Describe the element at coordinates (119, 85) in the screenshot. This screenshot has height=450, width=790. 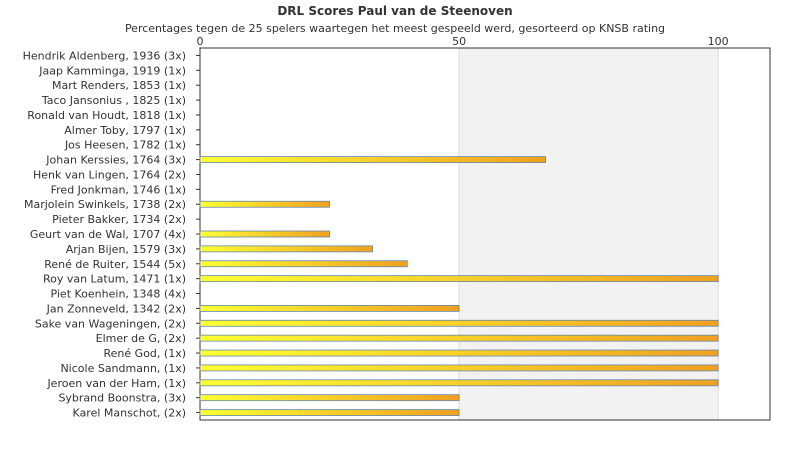
I see `category-label: Mart Renders, 1853 (1x)` at that location.